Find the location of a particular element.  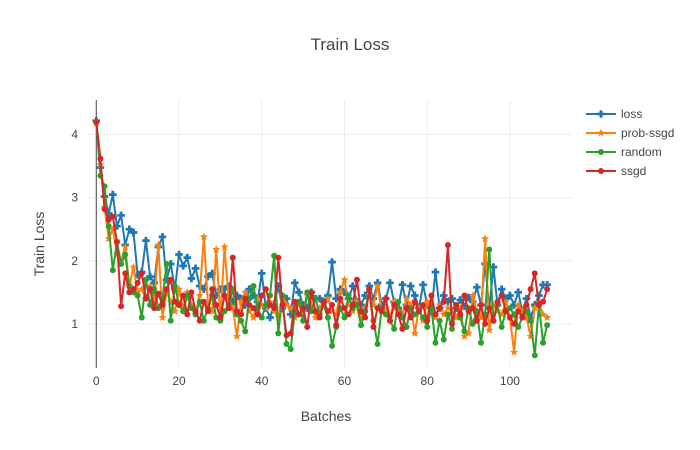

chart-title: Train Loss is located at coordinates (350, 44).